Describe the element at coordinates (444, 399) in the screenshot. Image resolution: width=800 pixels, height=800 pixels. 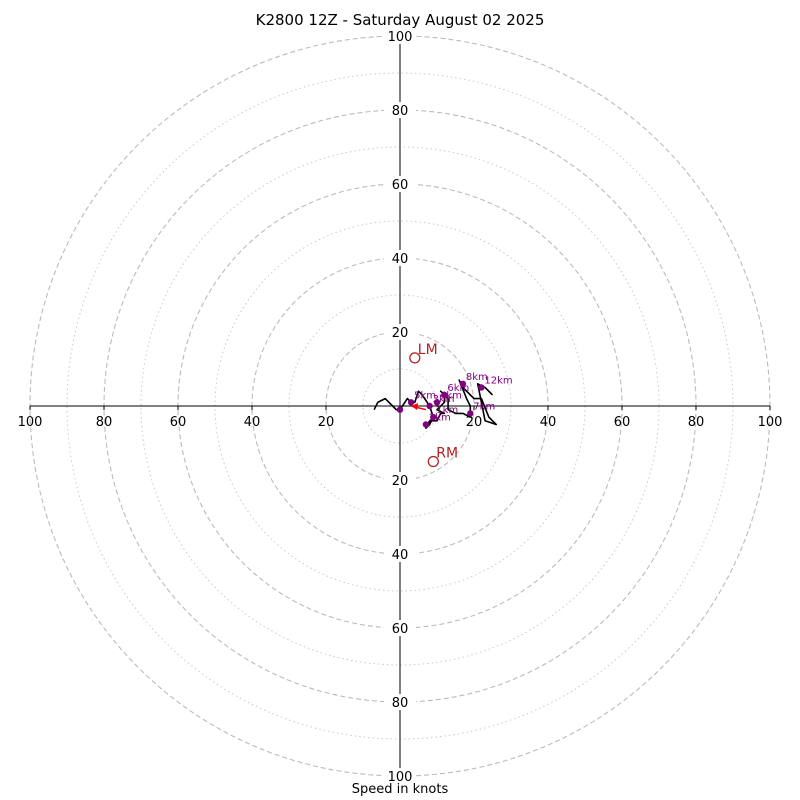
I see `height-label: 3km` at that location.